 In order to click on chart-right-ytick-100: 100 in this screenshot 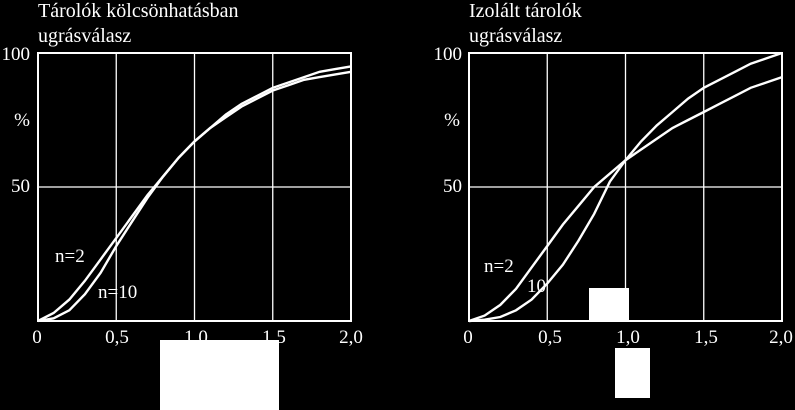, I will do `click(448, 54)`.